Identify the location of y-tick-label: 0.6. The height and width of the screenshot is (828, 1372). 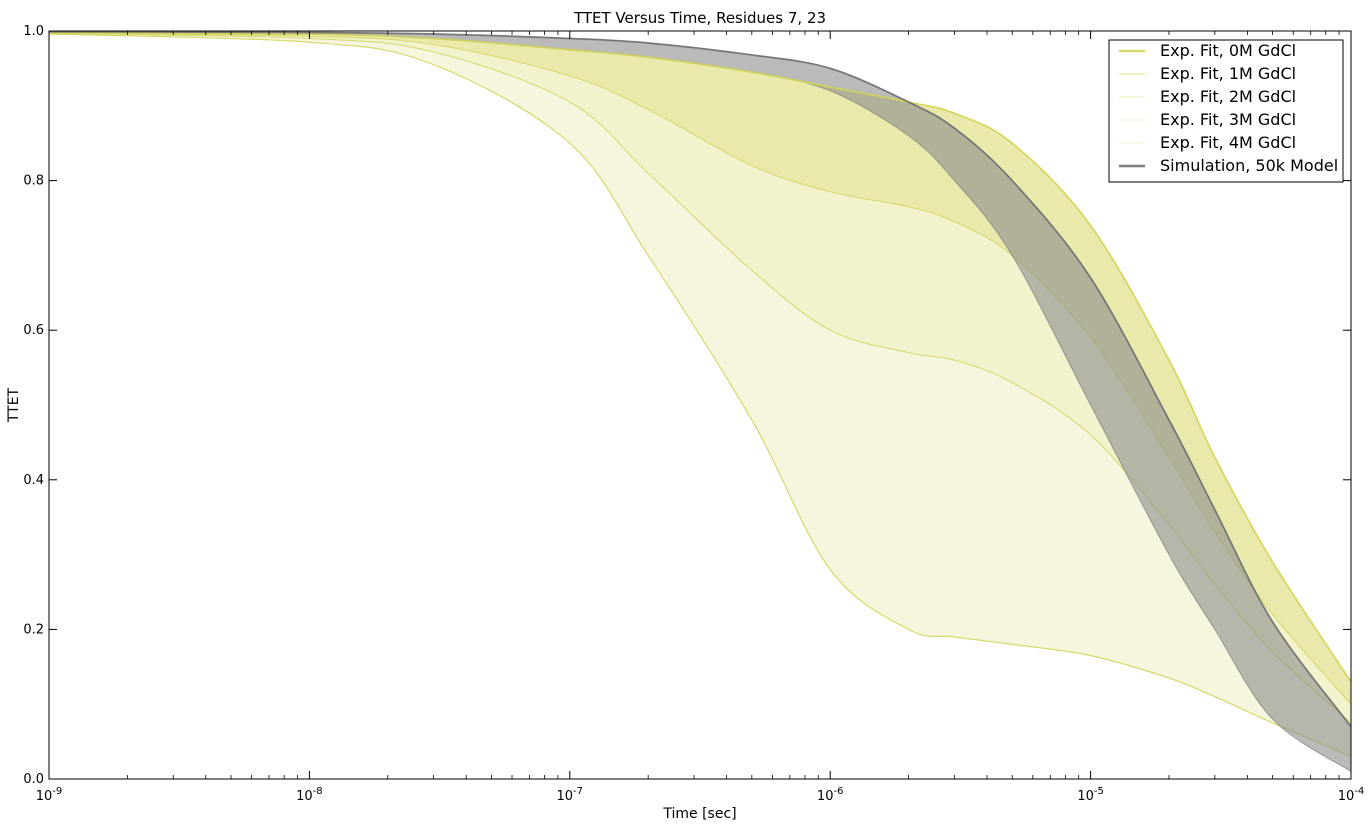
(33, 330).